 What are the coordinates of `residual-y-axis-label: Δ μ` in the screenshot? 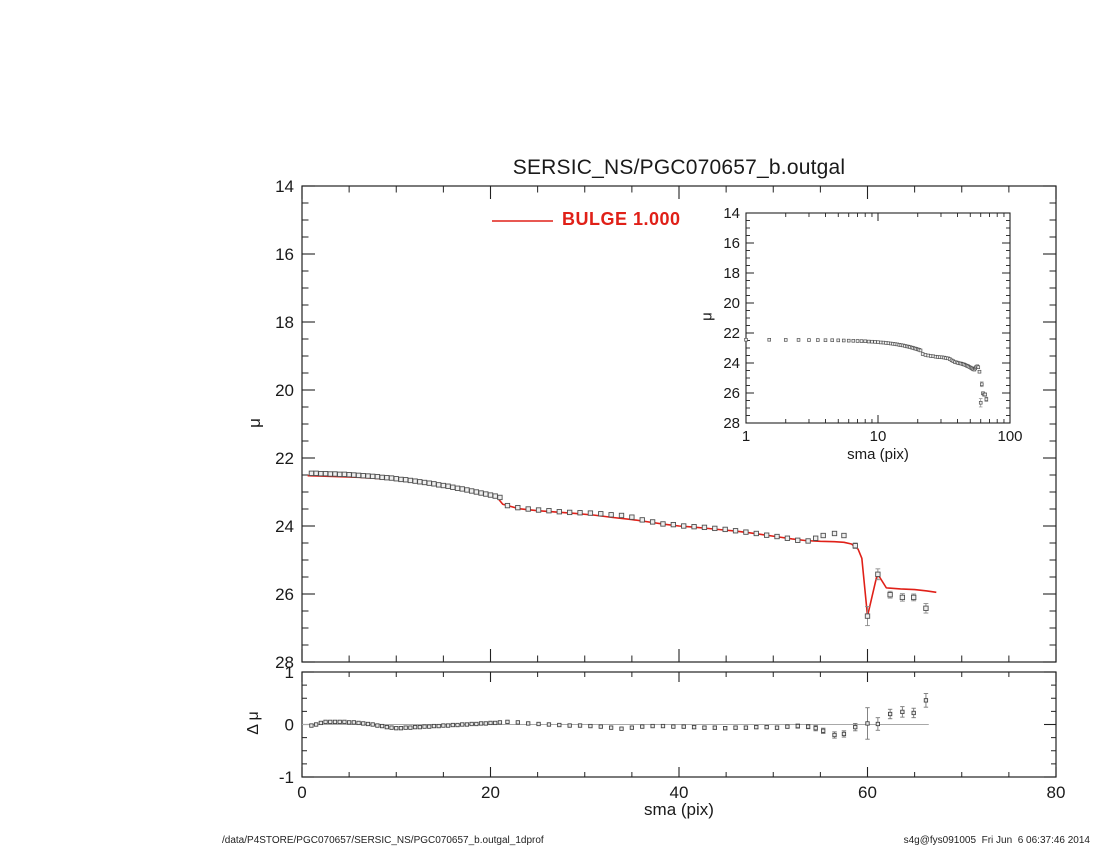 It's located at (253, 723).